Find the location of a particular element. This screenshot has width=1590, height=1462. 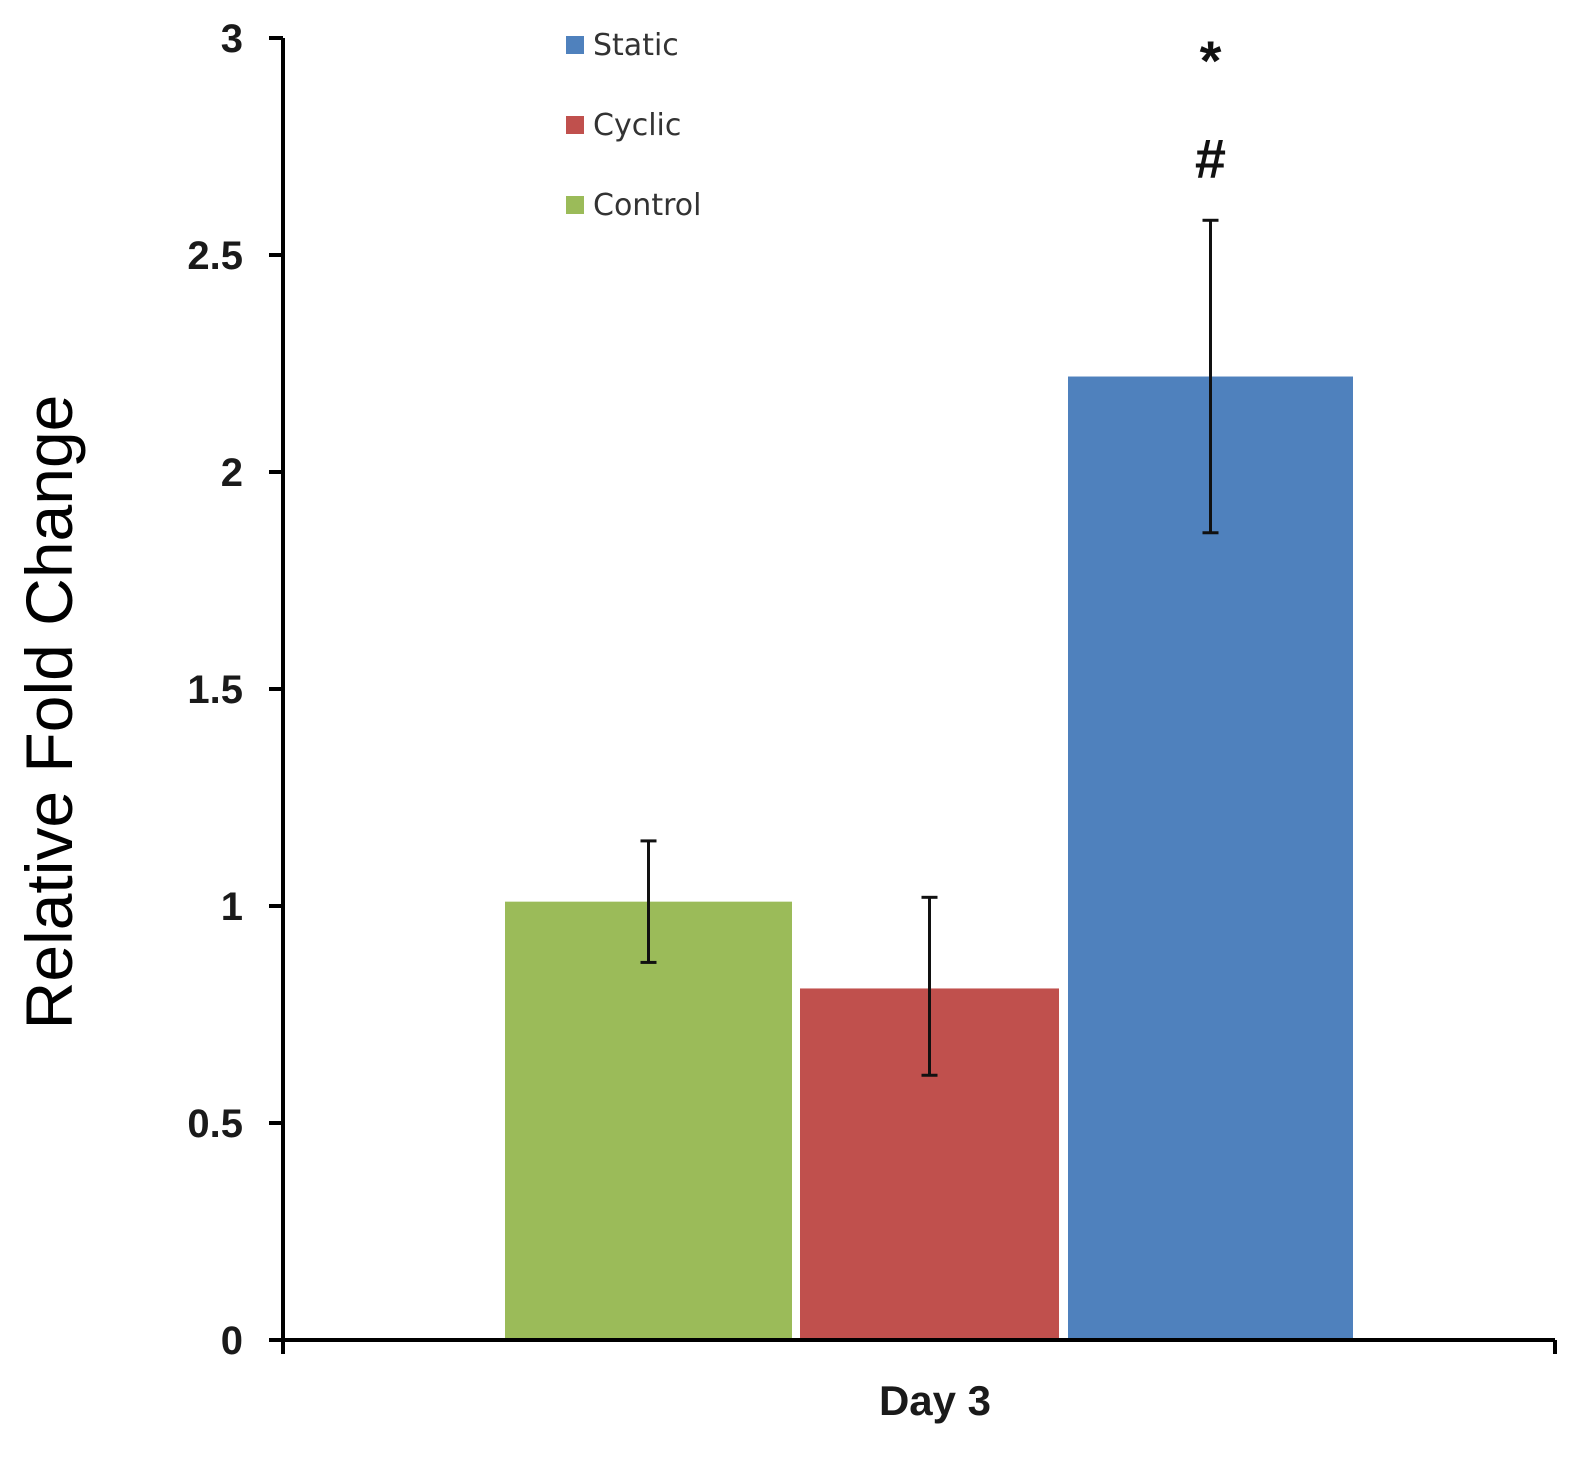

significance-marker: # is located at coordinates (1210, 158).